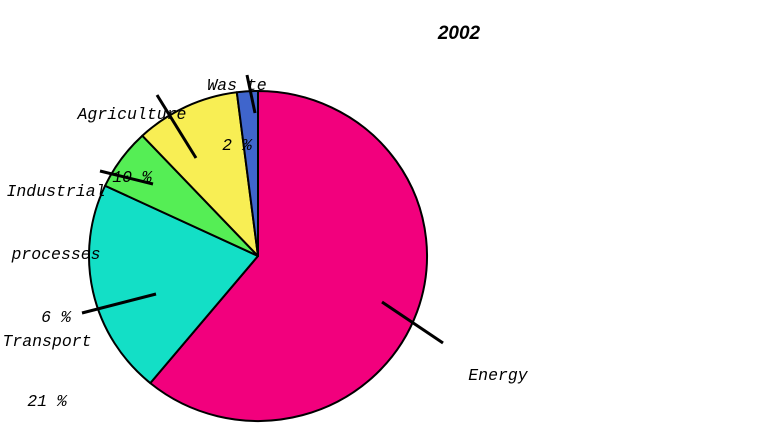 The width and height of the screenshot is (768, 425). What do you see at coordinates (237, 85) in the screenshot?
I see `slice-label-text: Was te` at bounding box center [237, 85].